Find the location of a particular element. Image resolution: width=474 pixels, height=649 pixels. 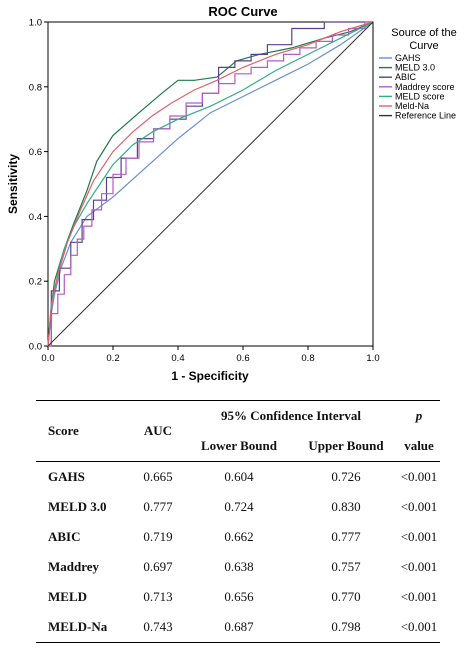

table-row: MELD 3.0 0.777 0.724 0.830 <0.001 is located at coordinates (238, 507).